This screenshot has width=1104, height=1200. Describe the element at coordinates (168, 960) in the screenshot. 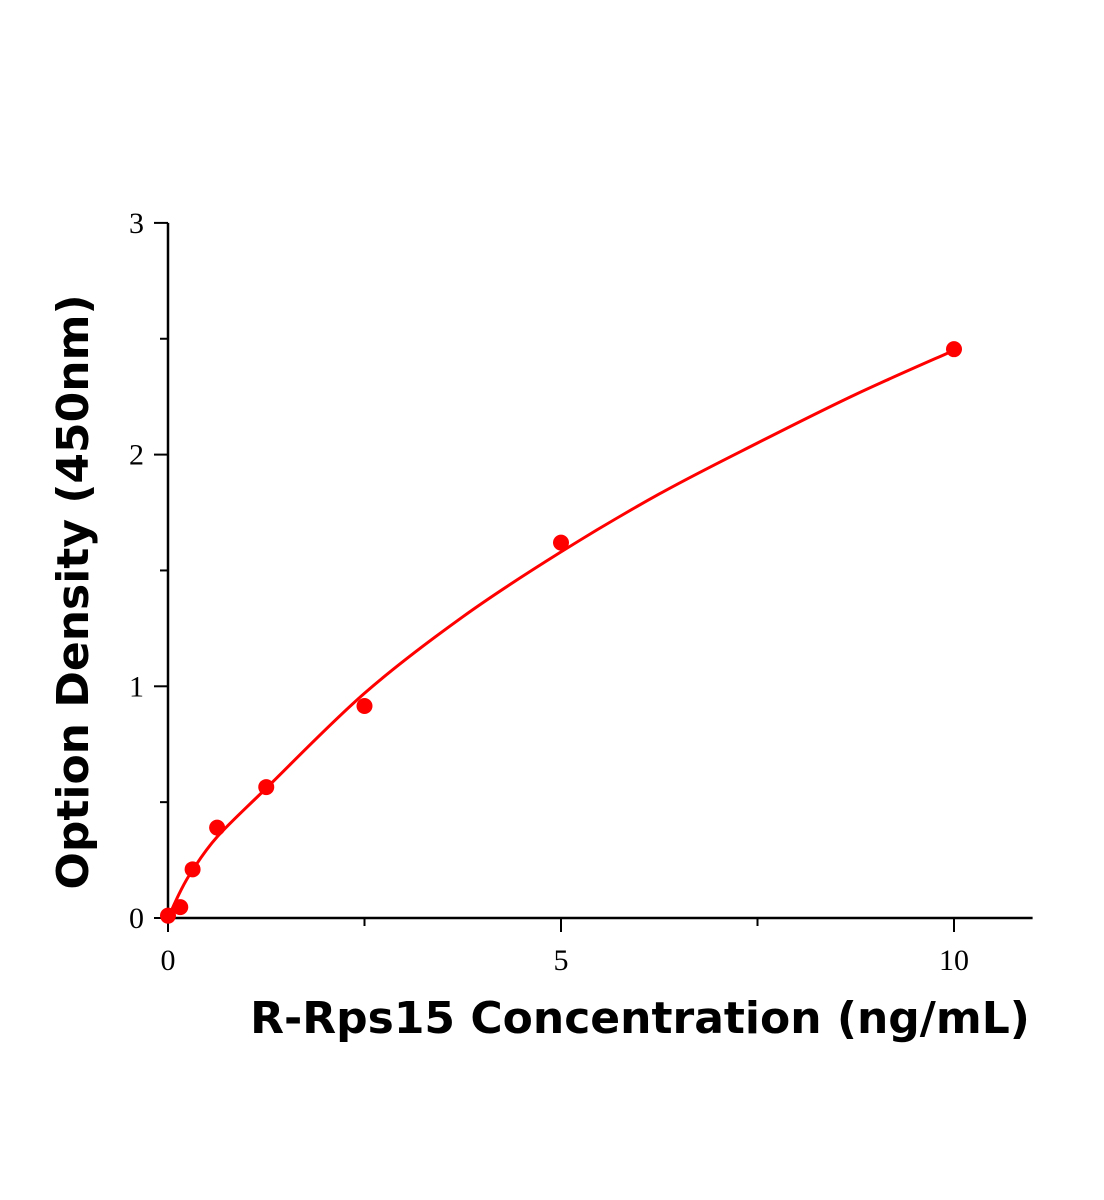

I see `x-tick-label: 0` at that location.